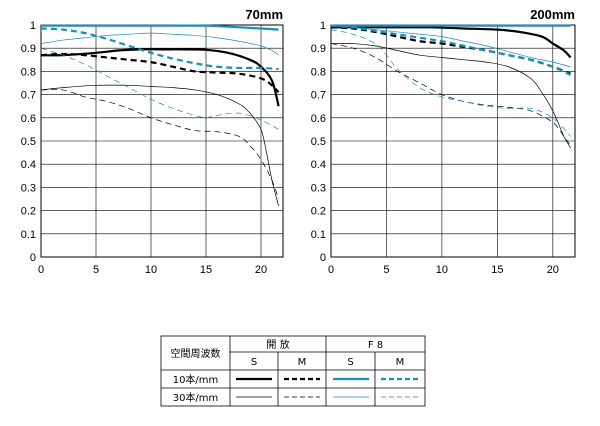 The width and height of the screenshot is (600, 426). What do you see at coordinates (264, 14) in the screenshot?
I see `chart-title: 70mm` at bounding box center [264, 14].